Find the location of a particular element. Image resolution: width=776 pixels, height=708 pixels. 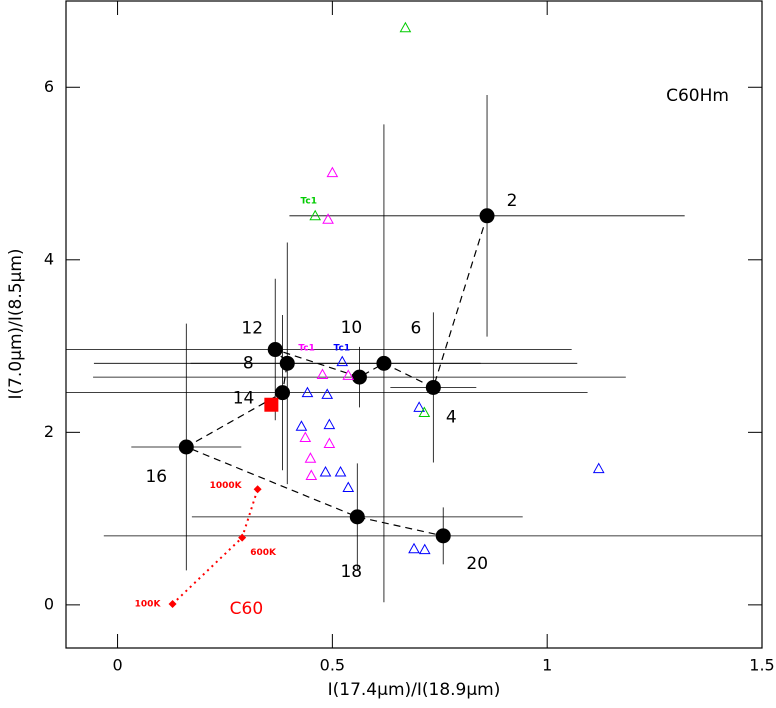

point-label: 6 is located at coordinates (416, 328).